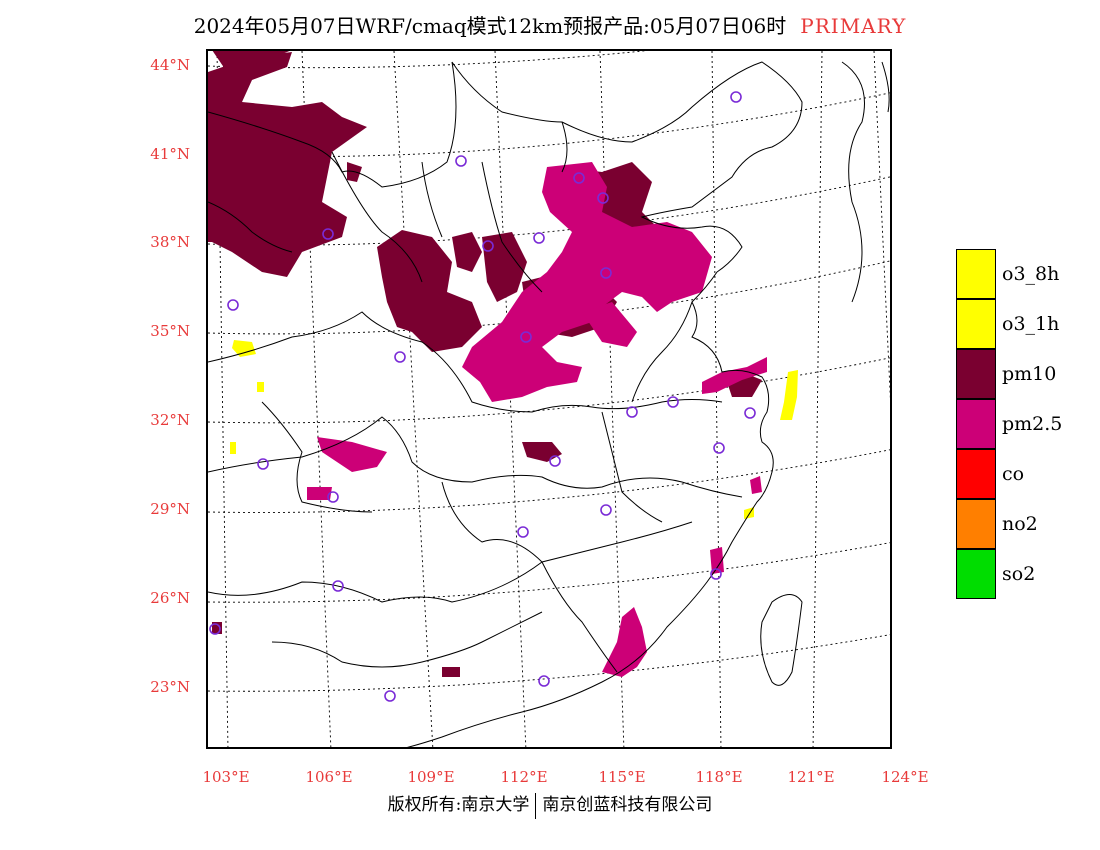  Describe the element at coordinates (1013, 474) in the screenshot. I see `legend-label-co: co` at that location.